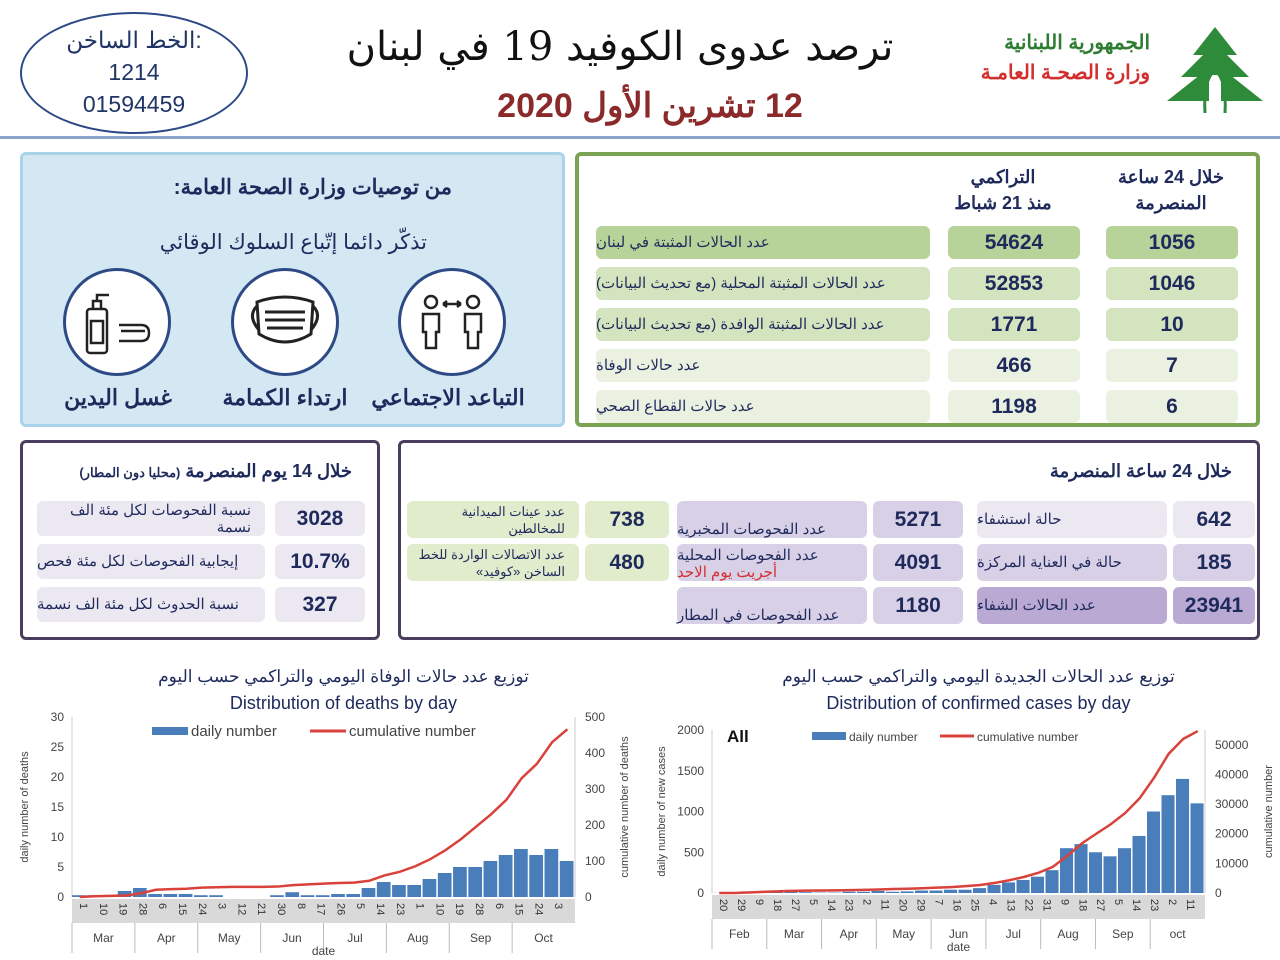  Describe the element at coordinates (763, 365) in the screenshot. I see `stat-label: عدد حالات الوفاة` at that location.